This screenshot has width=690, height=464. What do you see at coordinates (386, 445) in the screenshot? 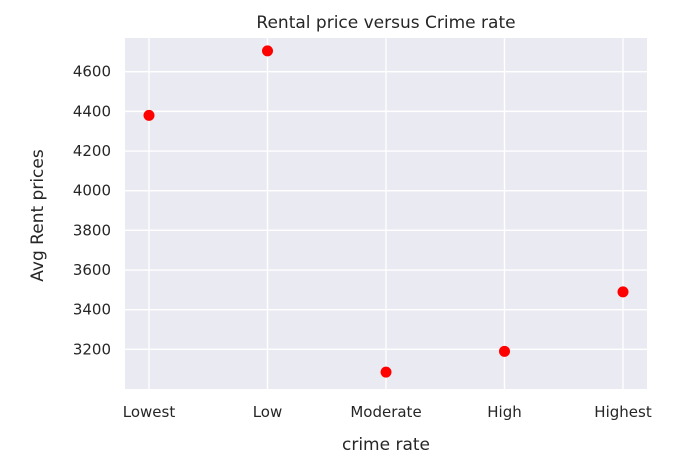
I see `x-axis-label: crime rate` at bounding box center [386, 445].